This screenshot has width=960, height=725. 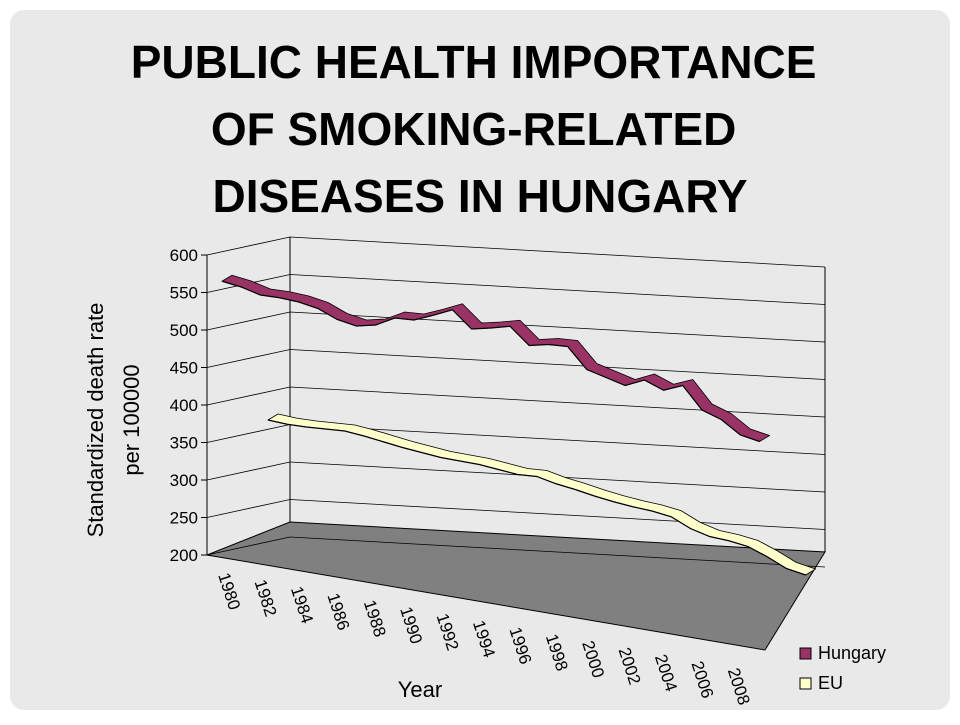 I want to click on legend-label: EU, so click(x=830, y=683).